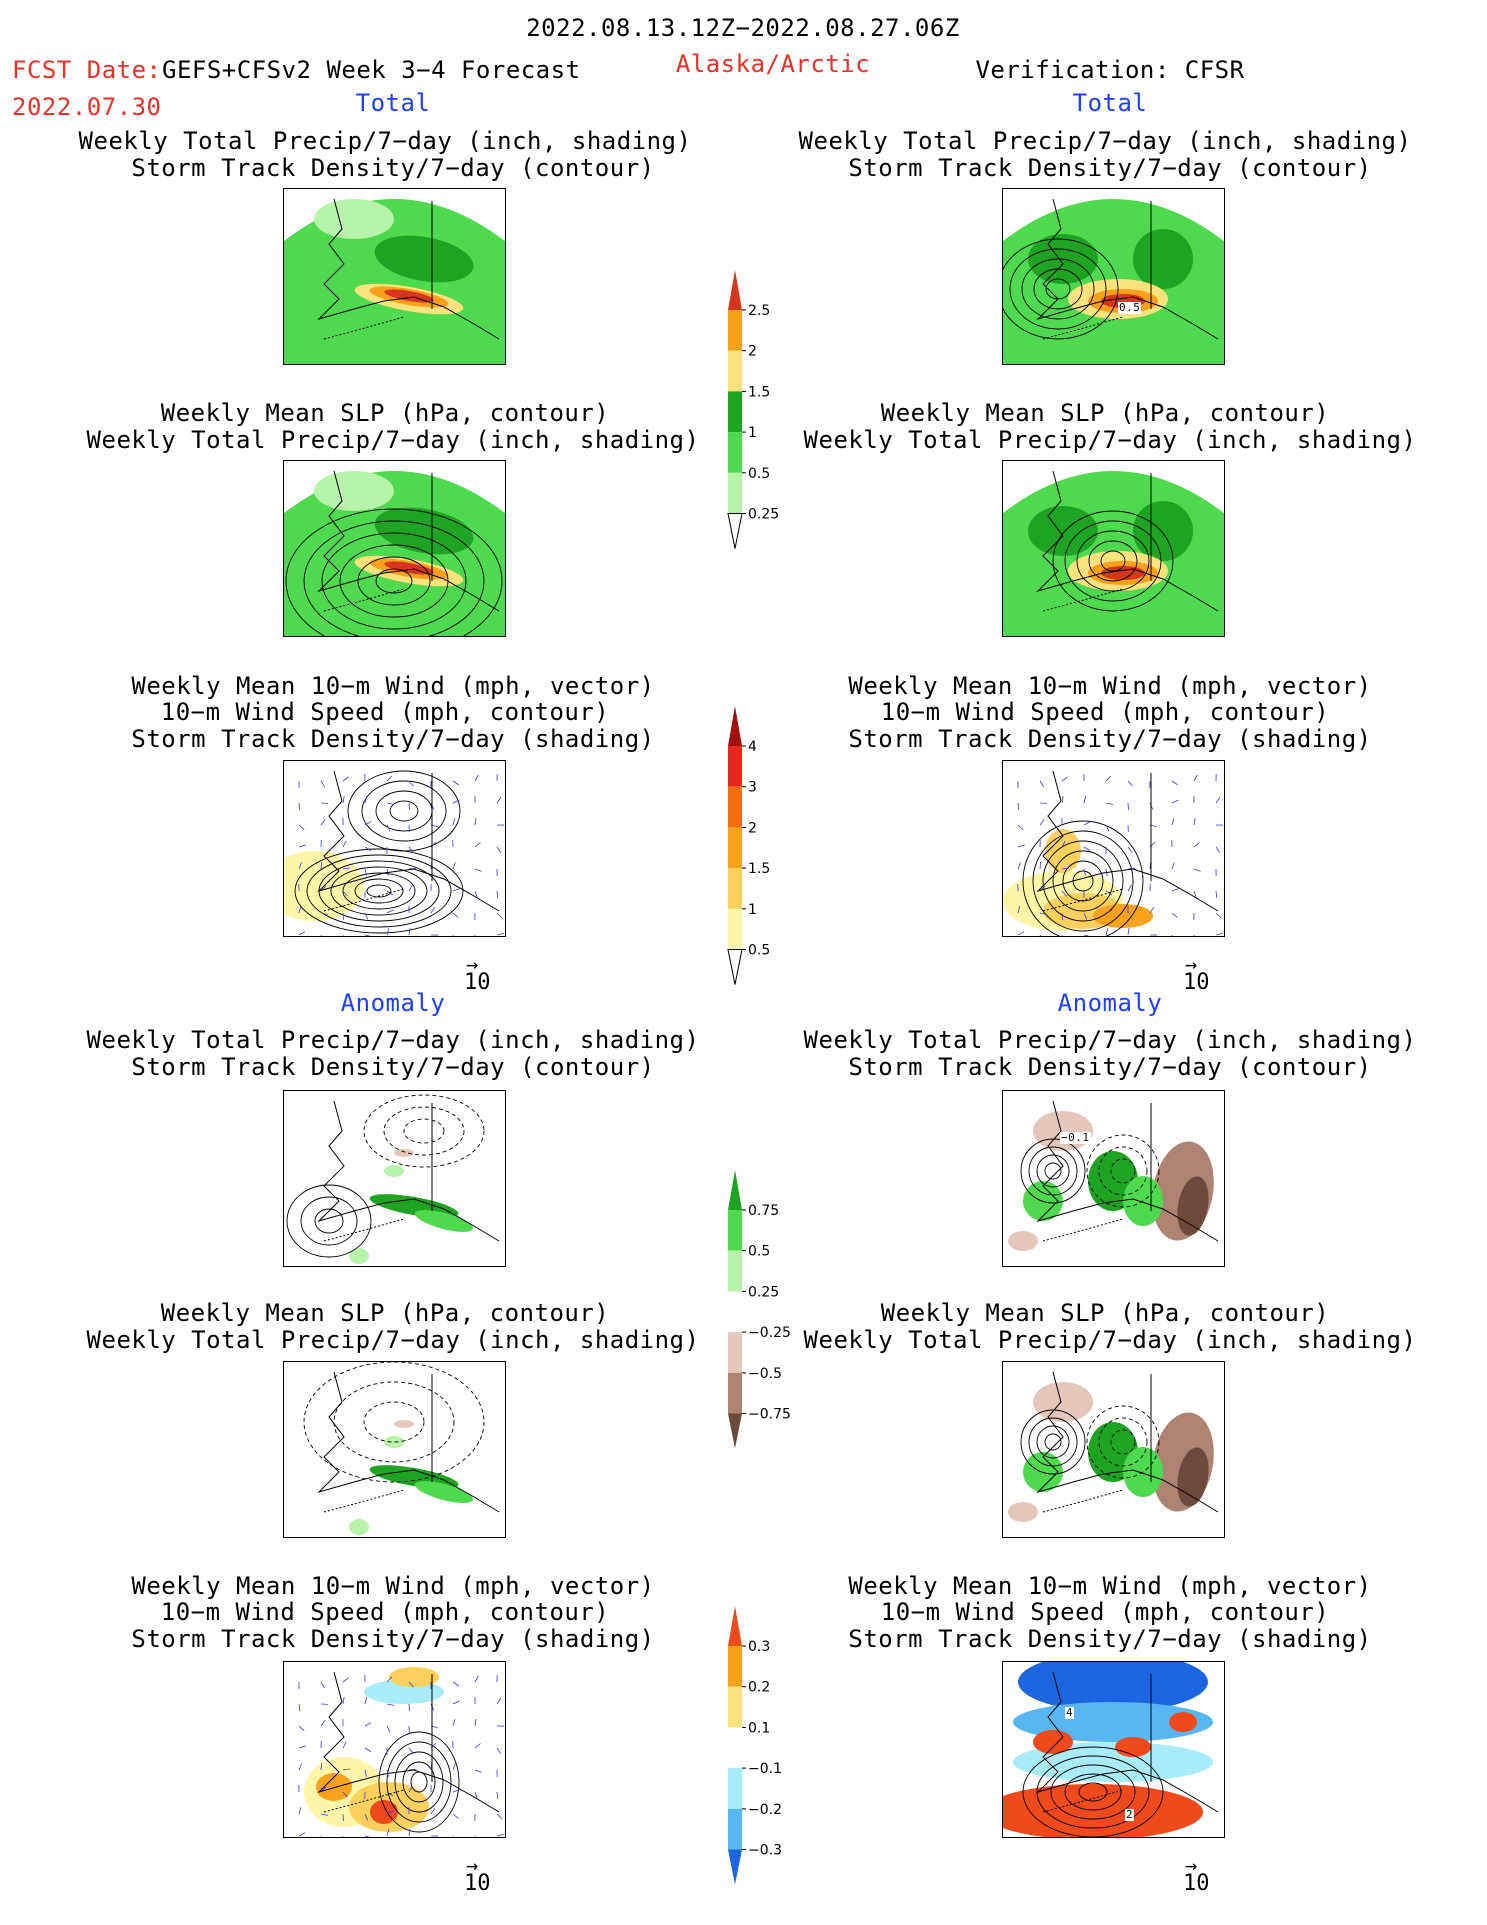  What do you see at coordinates (753, 850) in the screenshot?
I see `colorbar-storm-total: 4 3 2 1.5 1 0.5` at bounding box center [753, 850].